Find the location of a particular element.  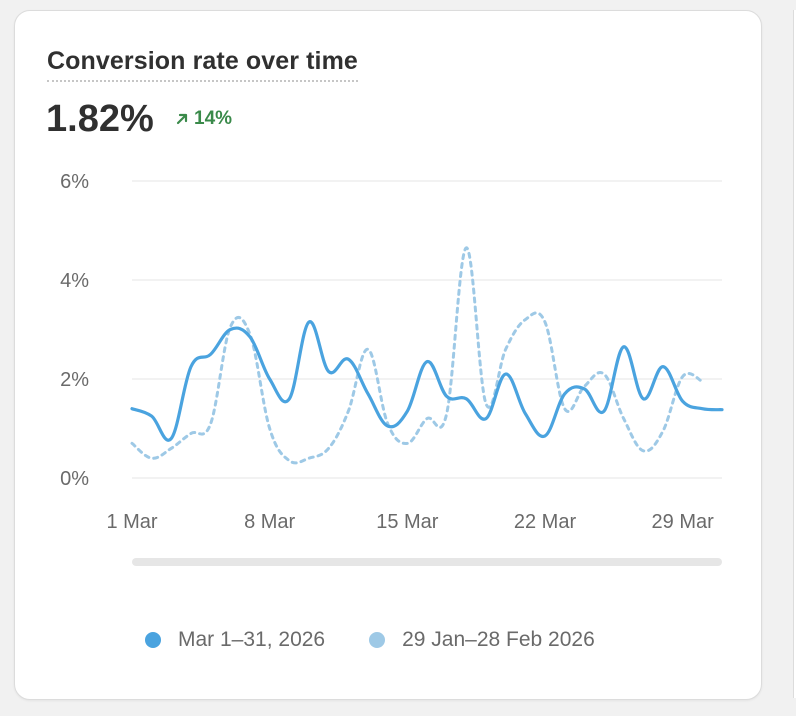

delta-value: 14% is located at coordinates (213, 118).